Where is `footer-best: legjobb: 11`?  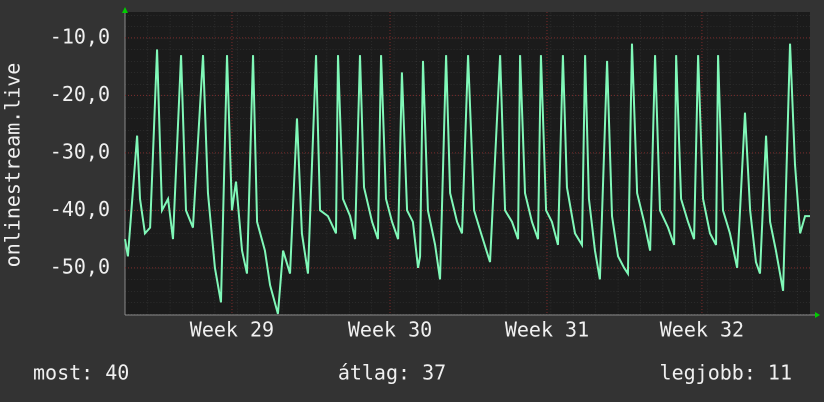
footer-best: legjobb: 11 is located at coordinates (726, 373).